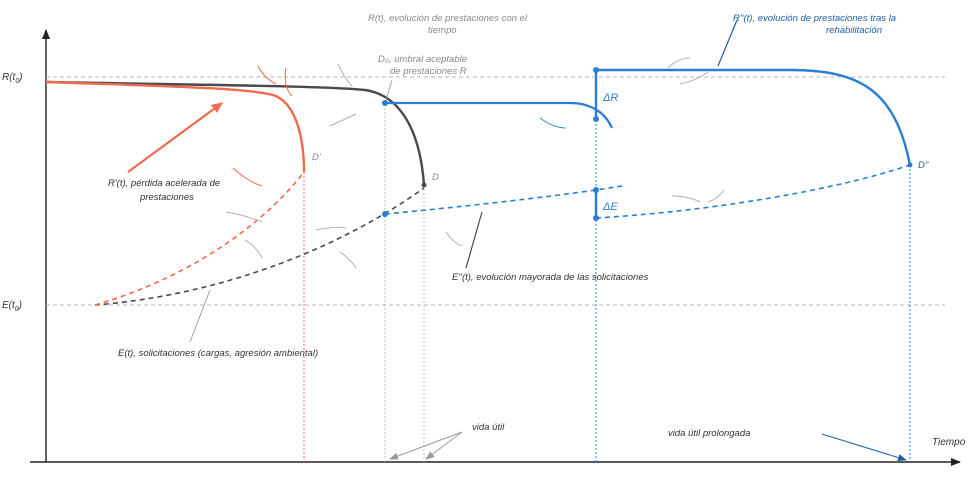 This screenshot has height=478, width=970. Describe the element at coordinates (200, 316) in the screenshot. I see `e-loads-leader` at that location.